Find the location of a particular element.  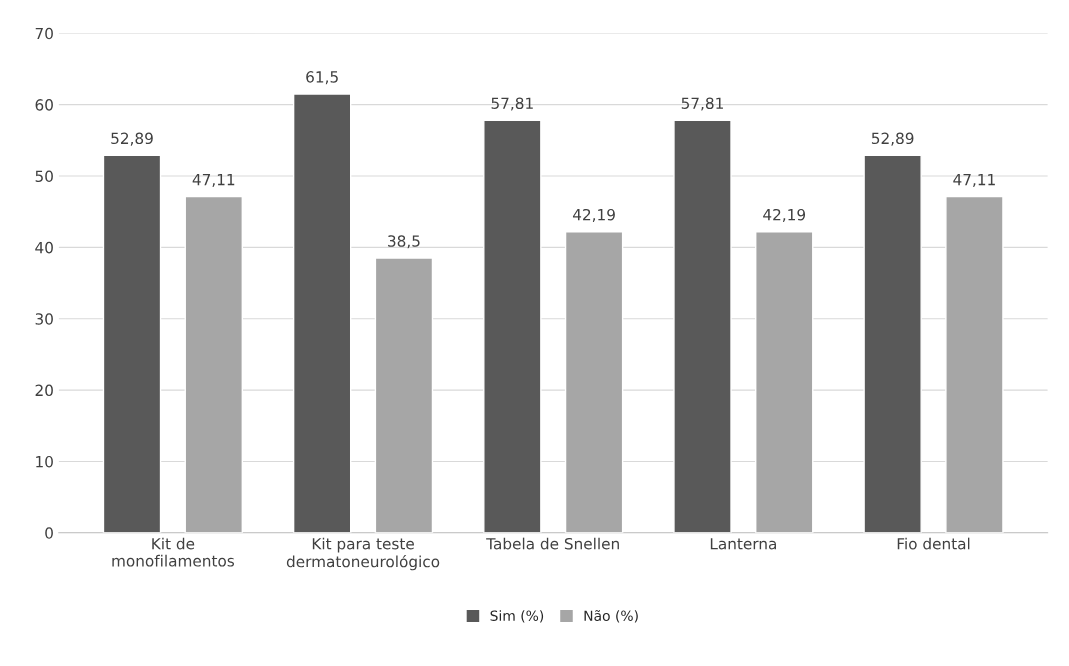

y-tick-label: 50 is located at coordinates (44, 176).